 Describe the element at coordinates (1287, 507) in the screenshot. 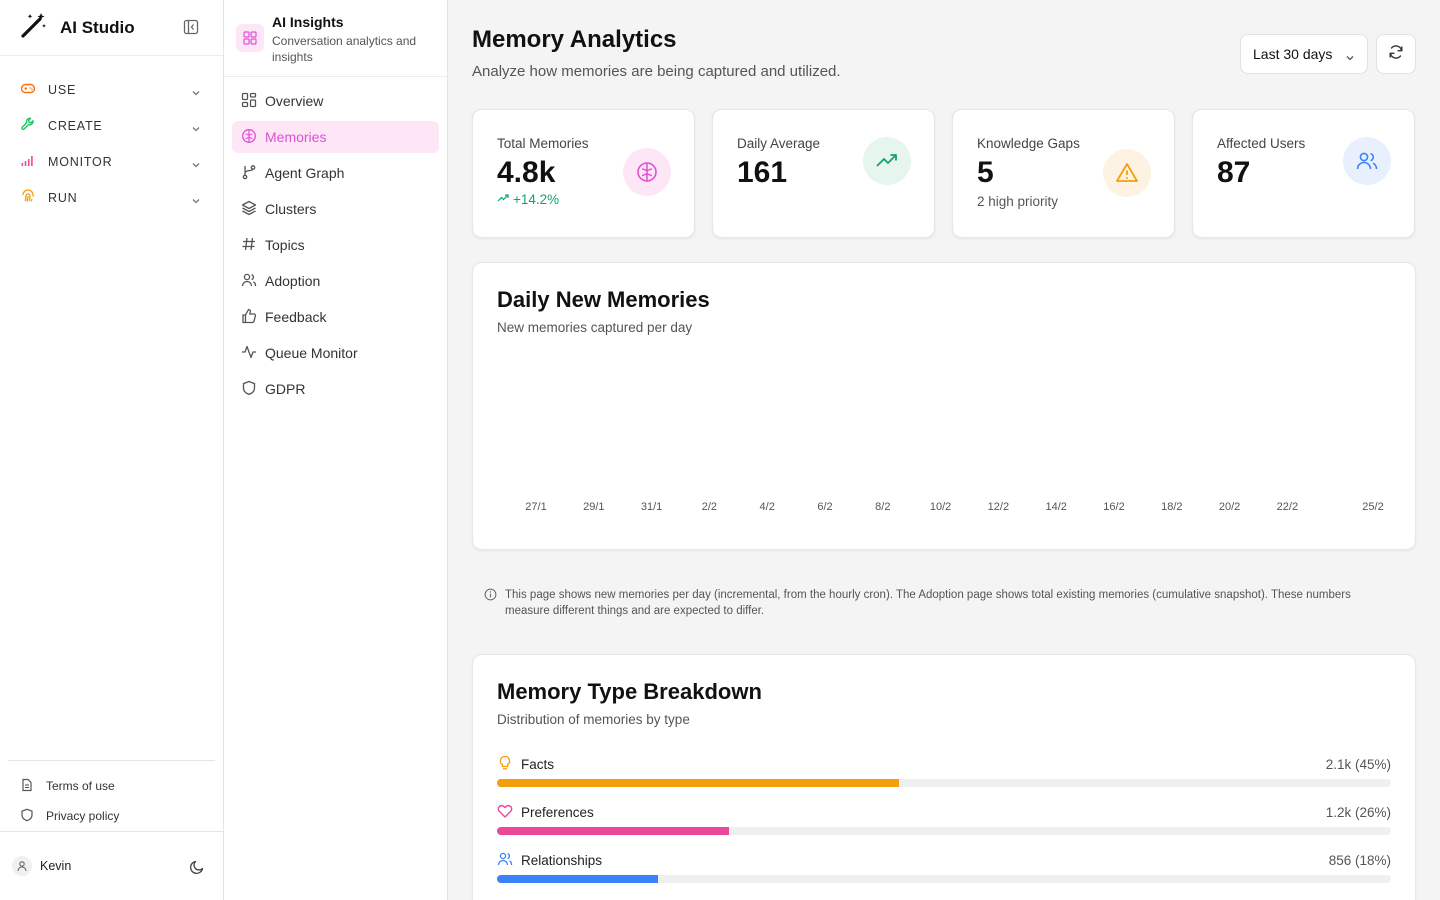

I see `x-tick-label: 22/2` at that location.